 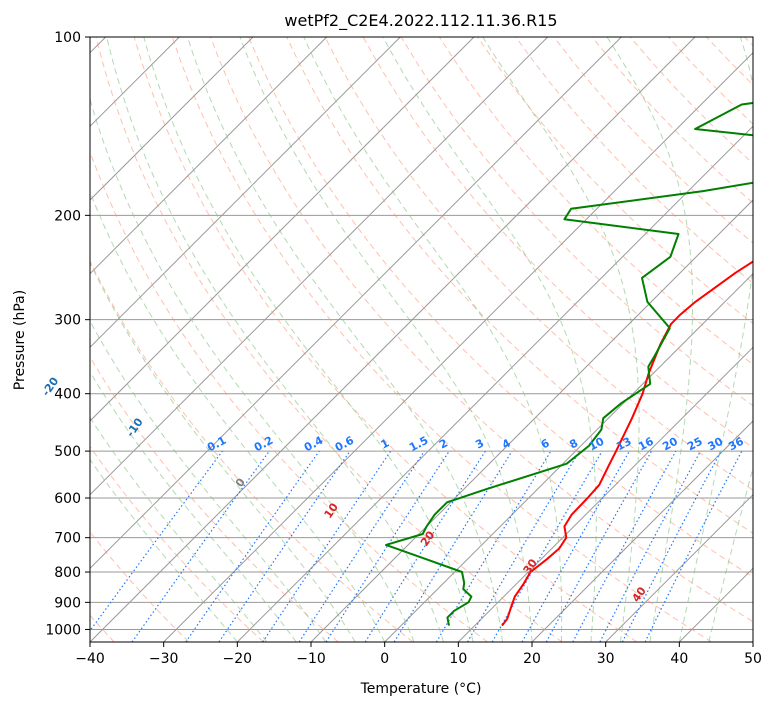 I want to click on y-axis-title: Pressure (hPa), so click(x=20, y=340).